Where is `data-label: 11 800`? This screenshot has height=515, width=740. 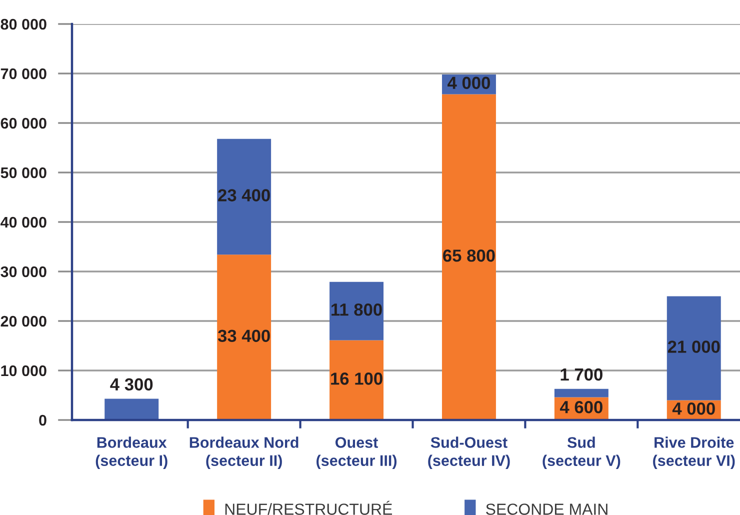
data-label: 11 800 is located at coordinates (357, 309).